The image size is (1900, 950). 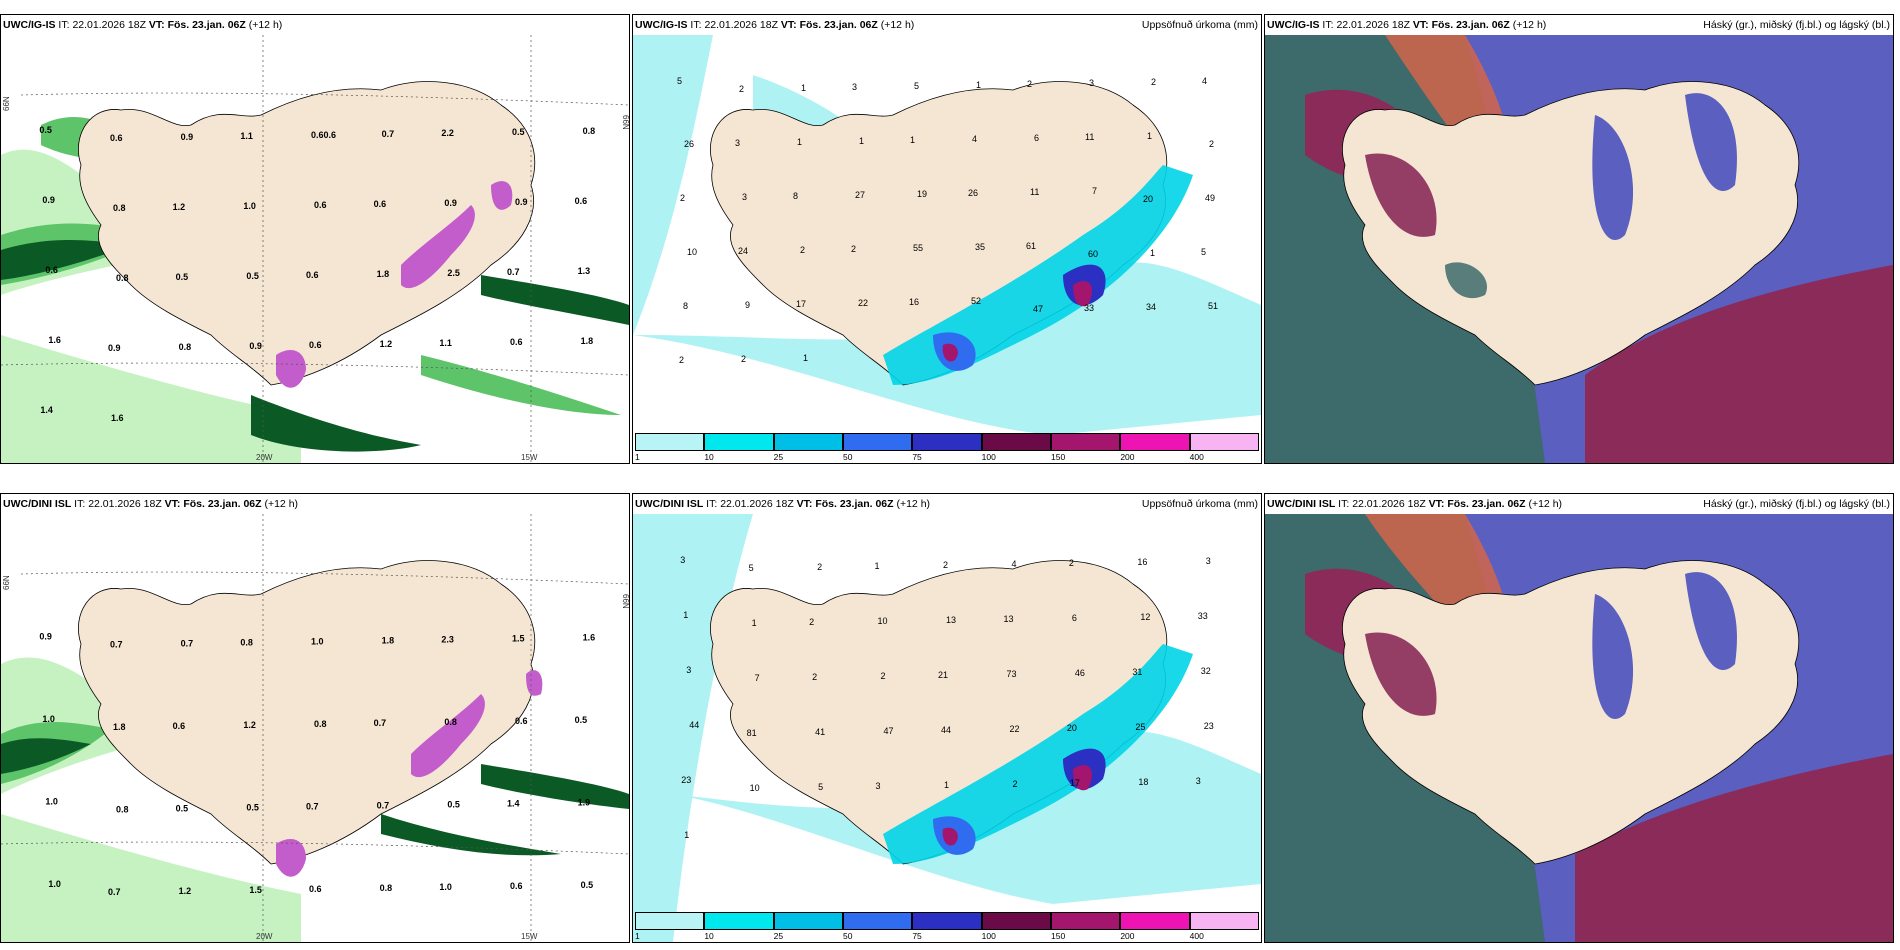 What do you see at coordinates (801, 304) in the screenshot?
I see `map-value-label: 17` at bounding box center [801, 304].